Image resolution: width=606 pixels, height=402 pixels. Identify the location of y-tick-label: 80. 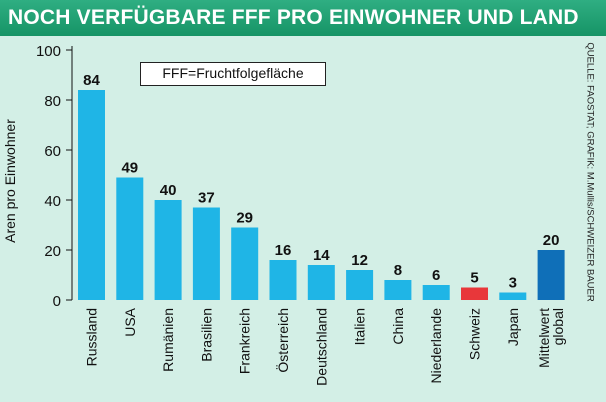
(52, 101).